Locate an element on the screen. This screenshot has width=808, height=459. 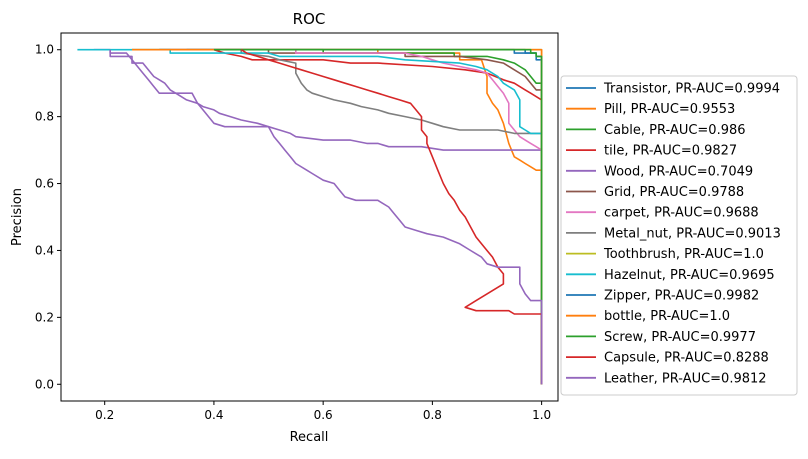
y-axis-label: Precision is located at coordinates (17, 217).